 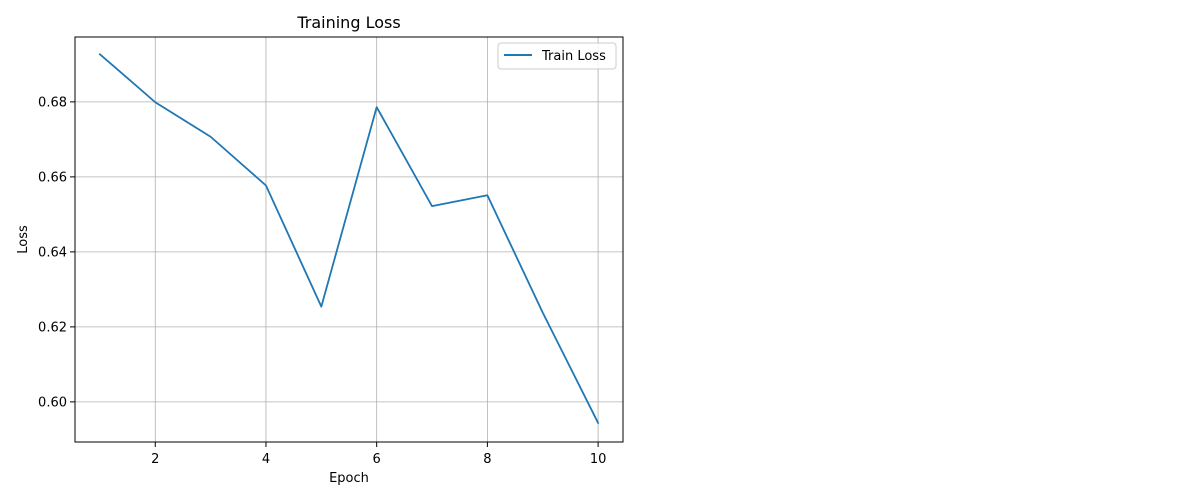 What do you see at coordinates (348, 22) in the screenshot?
I see `chart-title: Training Loss` at bounding box center [348, 22].